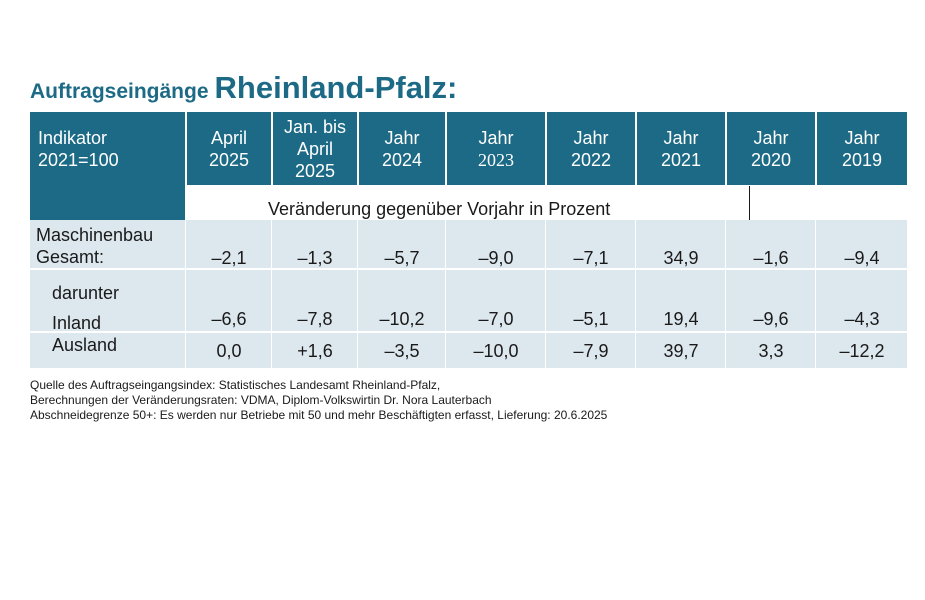  I want to click on table-cell: –7,0, so click(496, 319).